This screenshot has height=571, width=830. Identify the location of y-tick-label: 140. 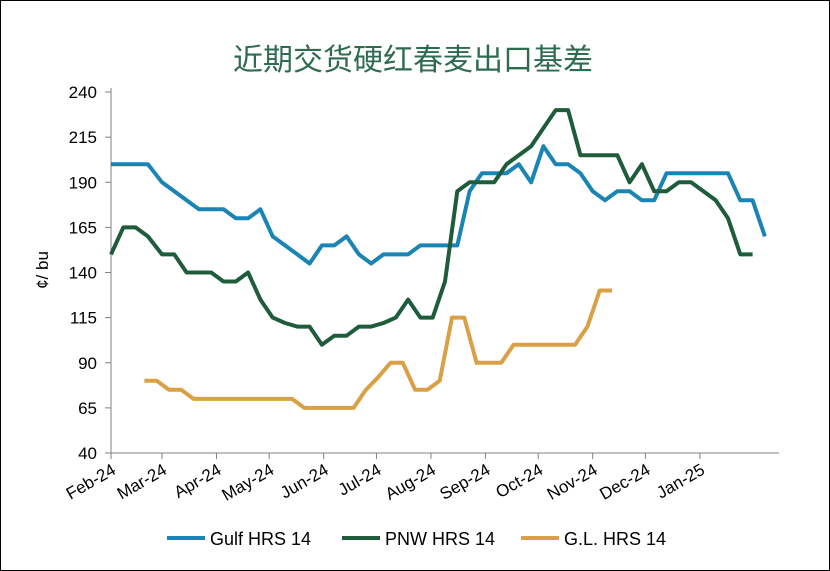
(83, 273).